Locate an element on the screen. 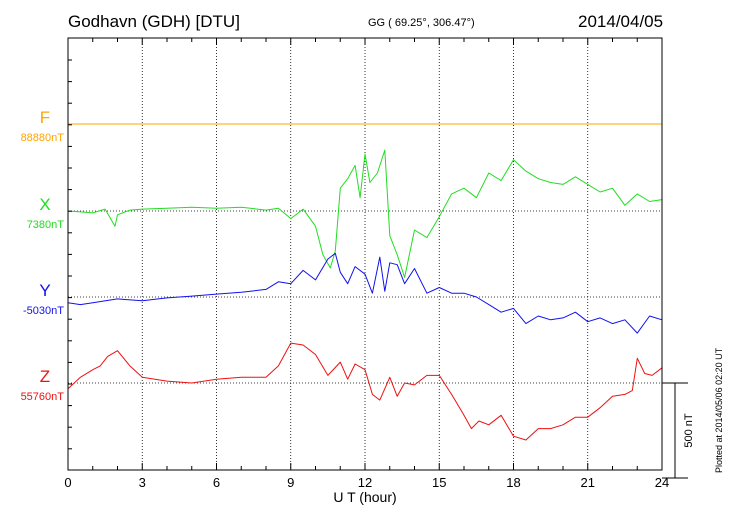 The height and width of the screenshot is (520, 730). scale-bar: 500 nT is located at coordinates (678, 430).